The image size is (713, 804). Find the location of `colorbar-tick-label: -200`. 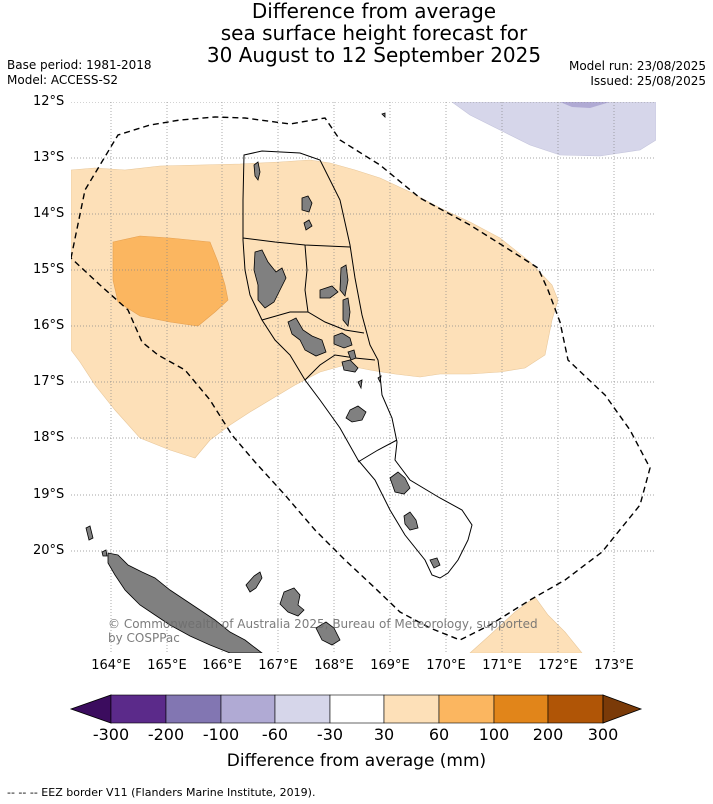

colorbar-tick-label: -200 is located at coordinates (166, 734).